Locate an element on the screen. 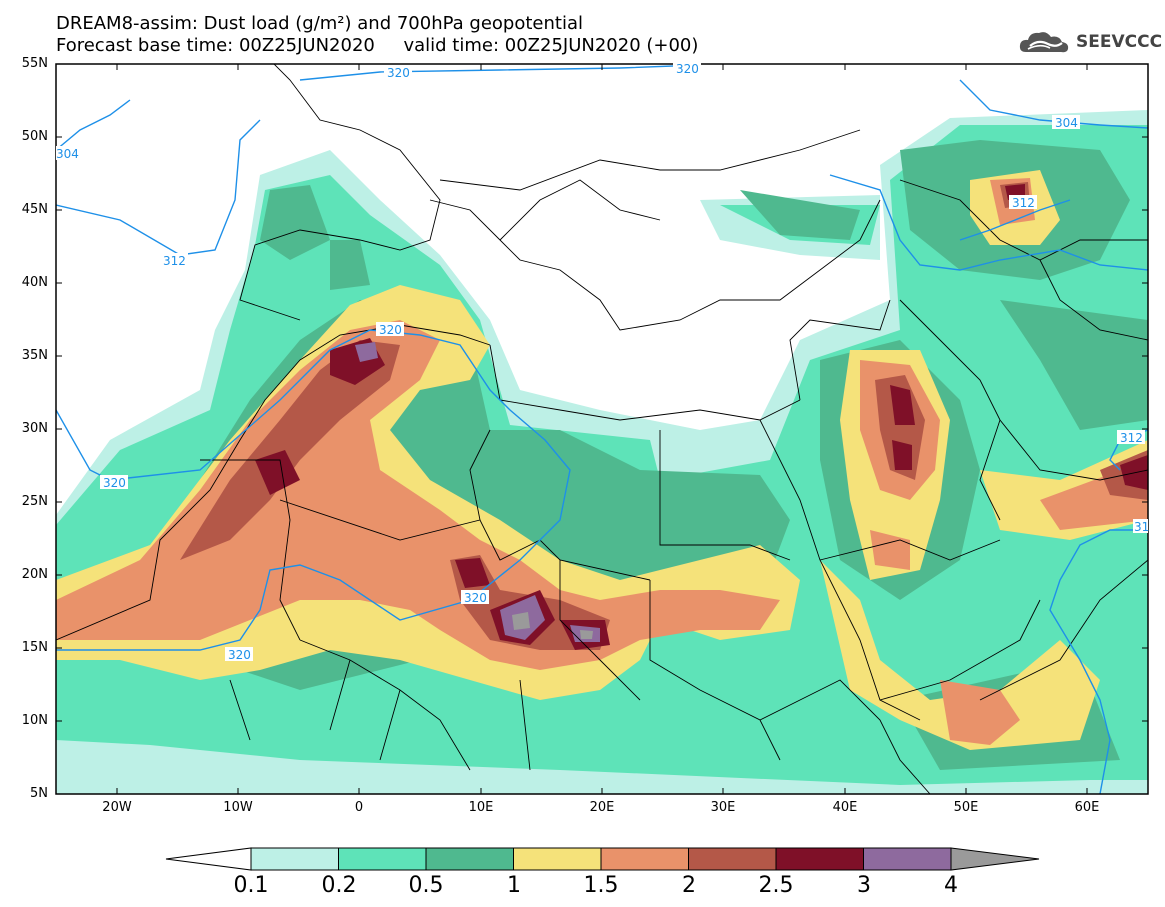  cloud-icon is located at coordinates (1044, 42).